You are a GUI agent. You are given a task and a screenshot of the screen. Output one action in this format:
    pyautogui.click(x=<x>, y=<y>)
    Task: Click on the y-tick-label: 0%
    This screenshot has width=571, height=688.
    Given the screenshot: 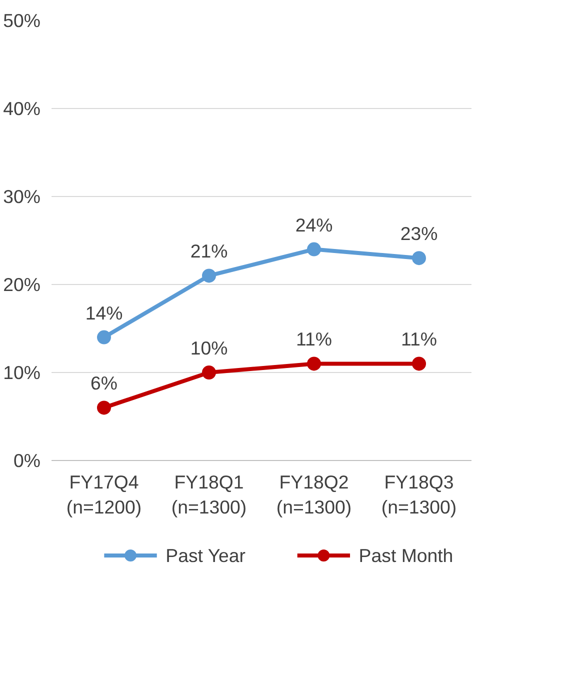 What is the action you would take?
    pyautogui.click(x=27, y=460)
    